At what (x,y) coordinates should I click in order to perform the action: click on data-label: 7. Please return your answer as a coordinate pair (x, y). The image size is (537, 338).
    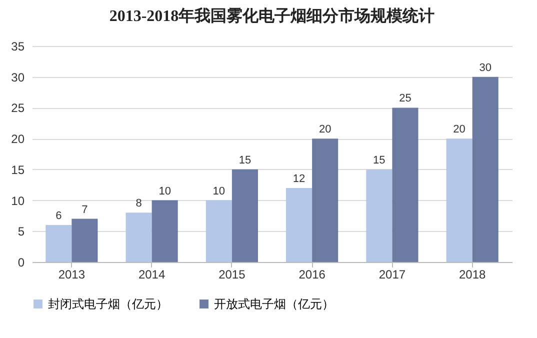
    Looking at the image, I should click on (85, 210).